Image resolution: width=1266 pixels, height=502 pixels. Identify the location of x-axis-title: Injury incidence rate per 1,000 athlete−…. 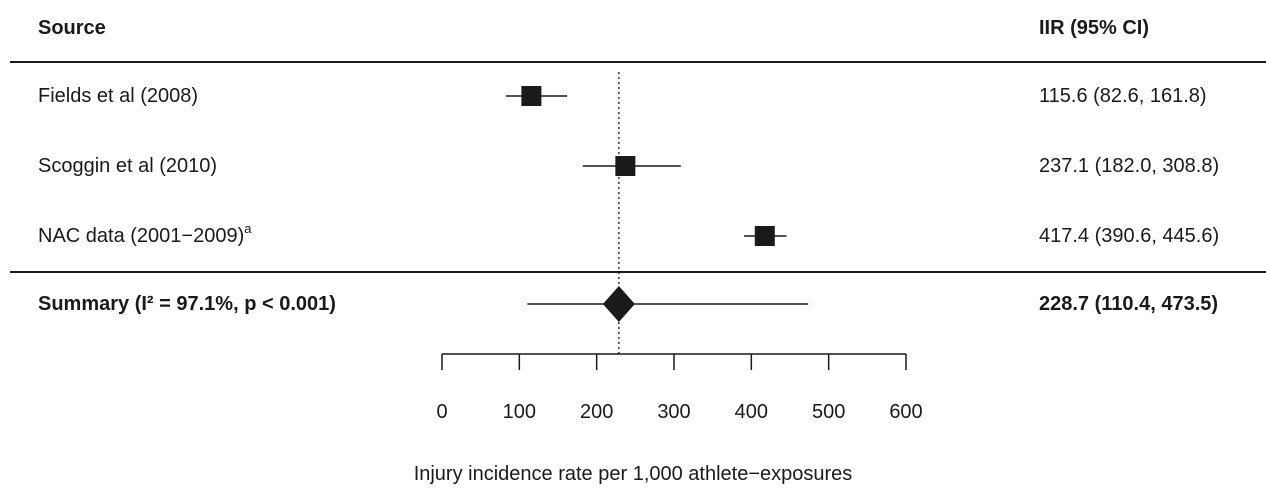
(633, 474).